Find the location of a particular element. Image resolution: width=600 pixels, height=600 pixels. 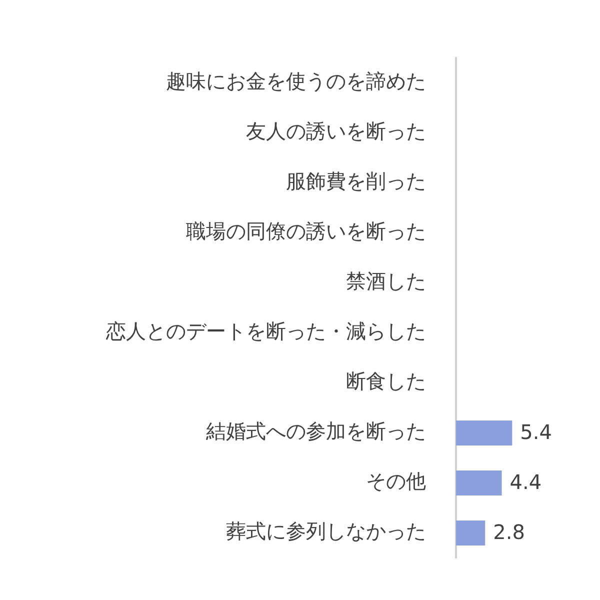

y-tick-label: 服飾費を削った is located at coordinates (356, 181).